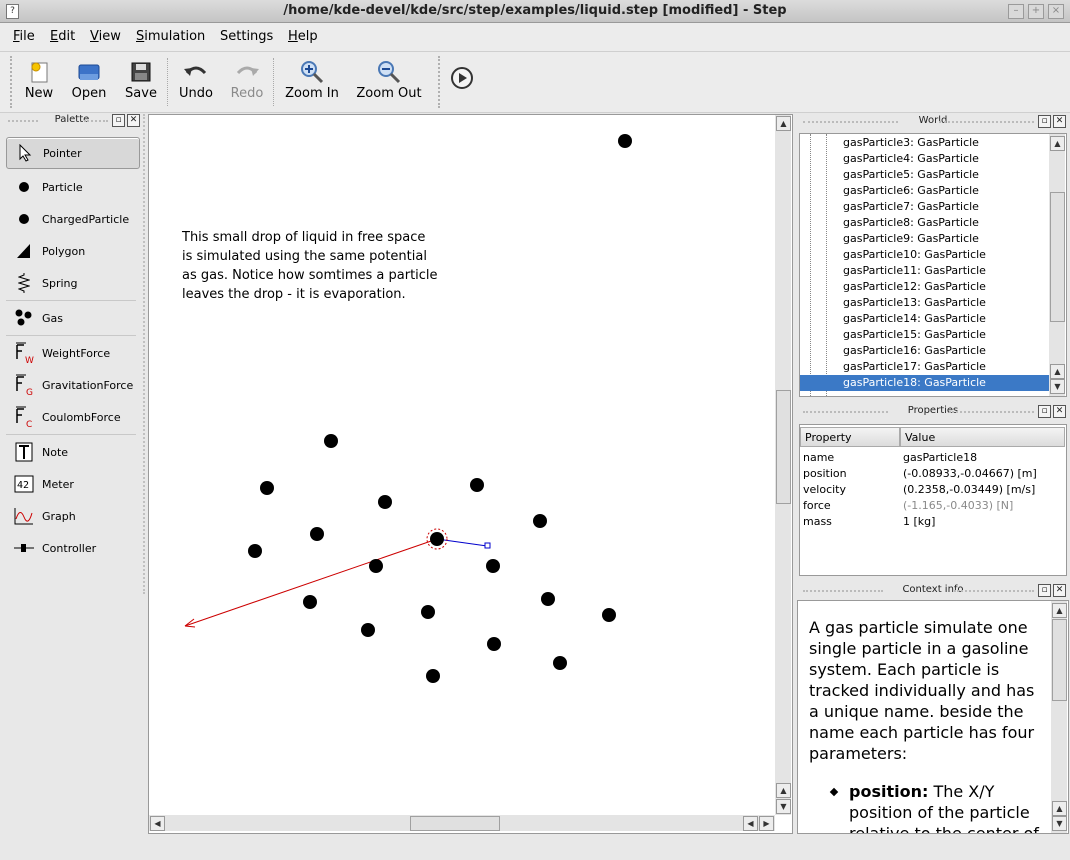  What do you see at coordinates (924, 271) in the screenshot?
I see `world-tree-item: gasParticle11: GasParticle` at bounding box center [924, 271].